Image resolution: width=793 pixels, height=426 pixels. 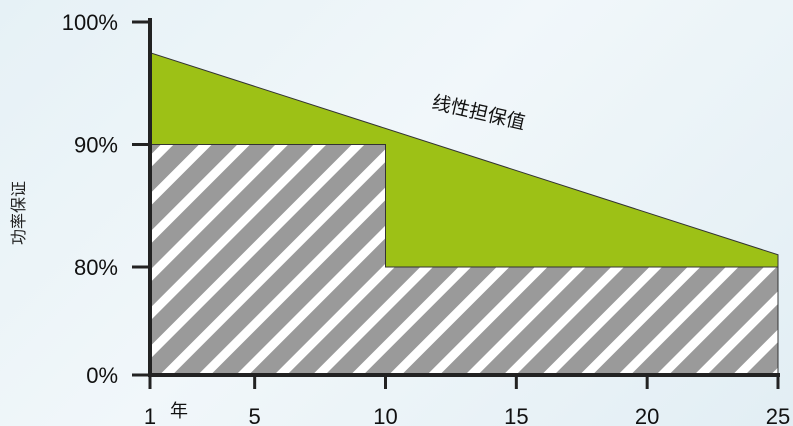 I want to click on x-tick-label: 15, so click(x=516, y=415).